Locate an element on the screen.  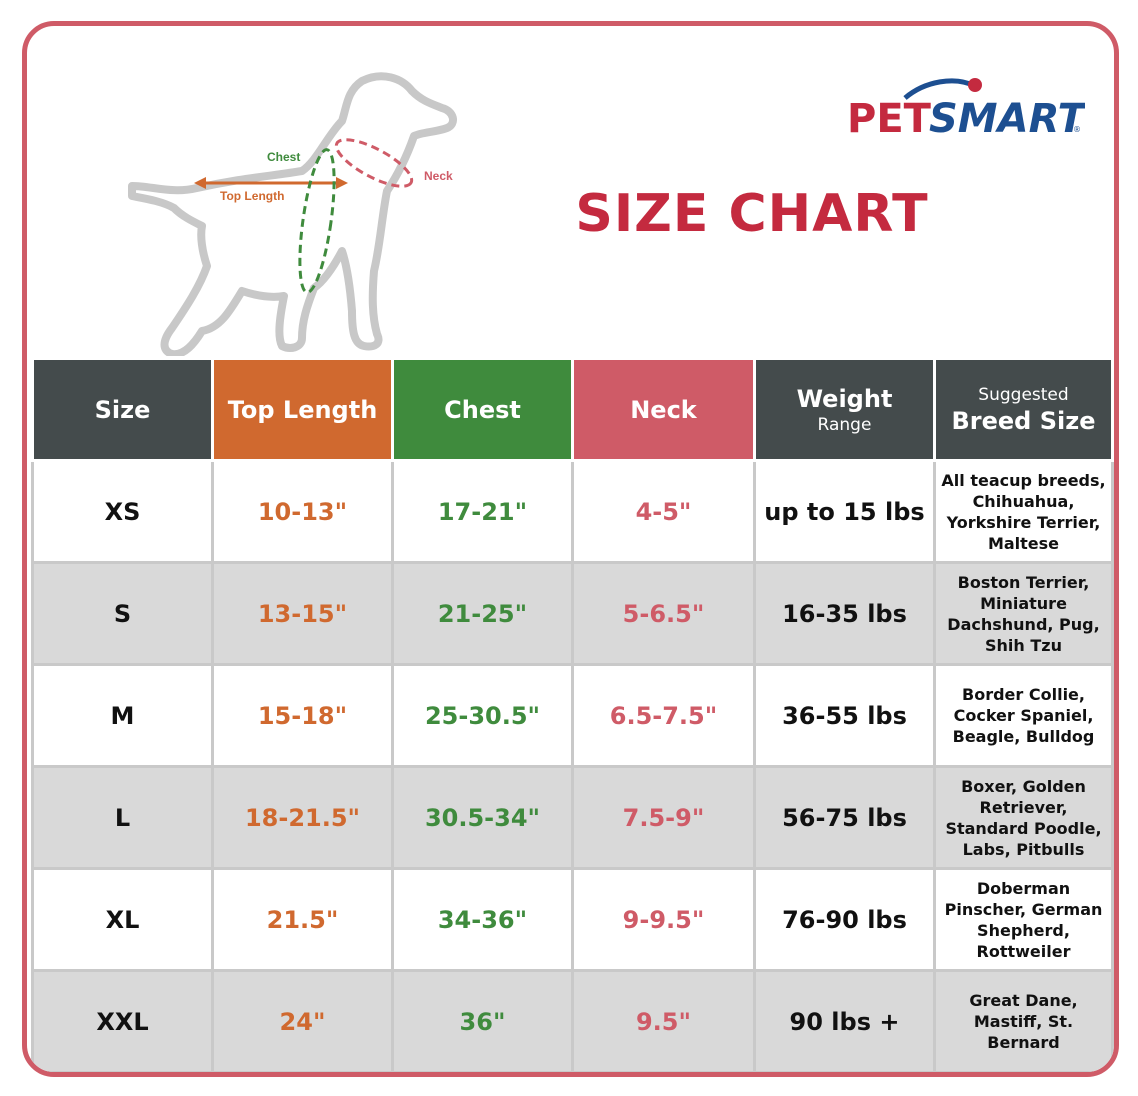
cell-top-length: 24" is located at coordinates (302, 1020).